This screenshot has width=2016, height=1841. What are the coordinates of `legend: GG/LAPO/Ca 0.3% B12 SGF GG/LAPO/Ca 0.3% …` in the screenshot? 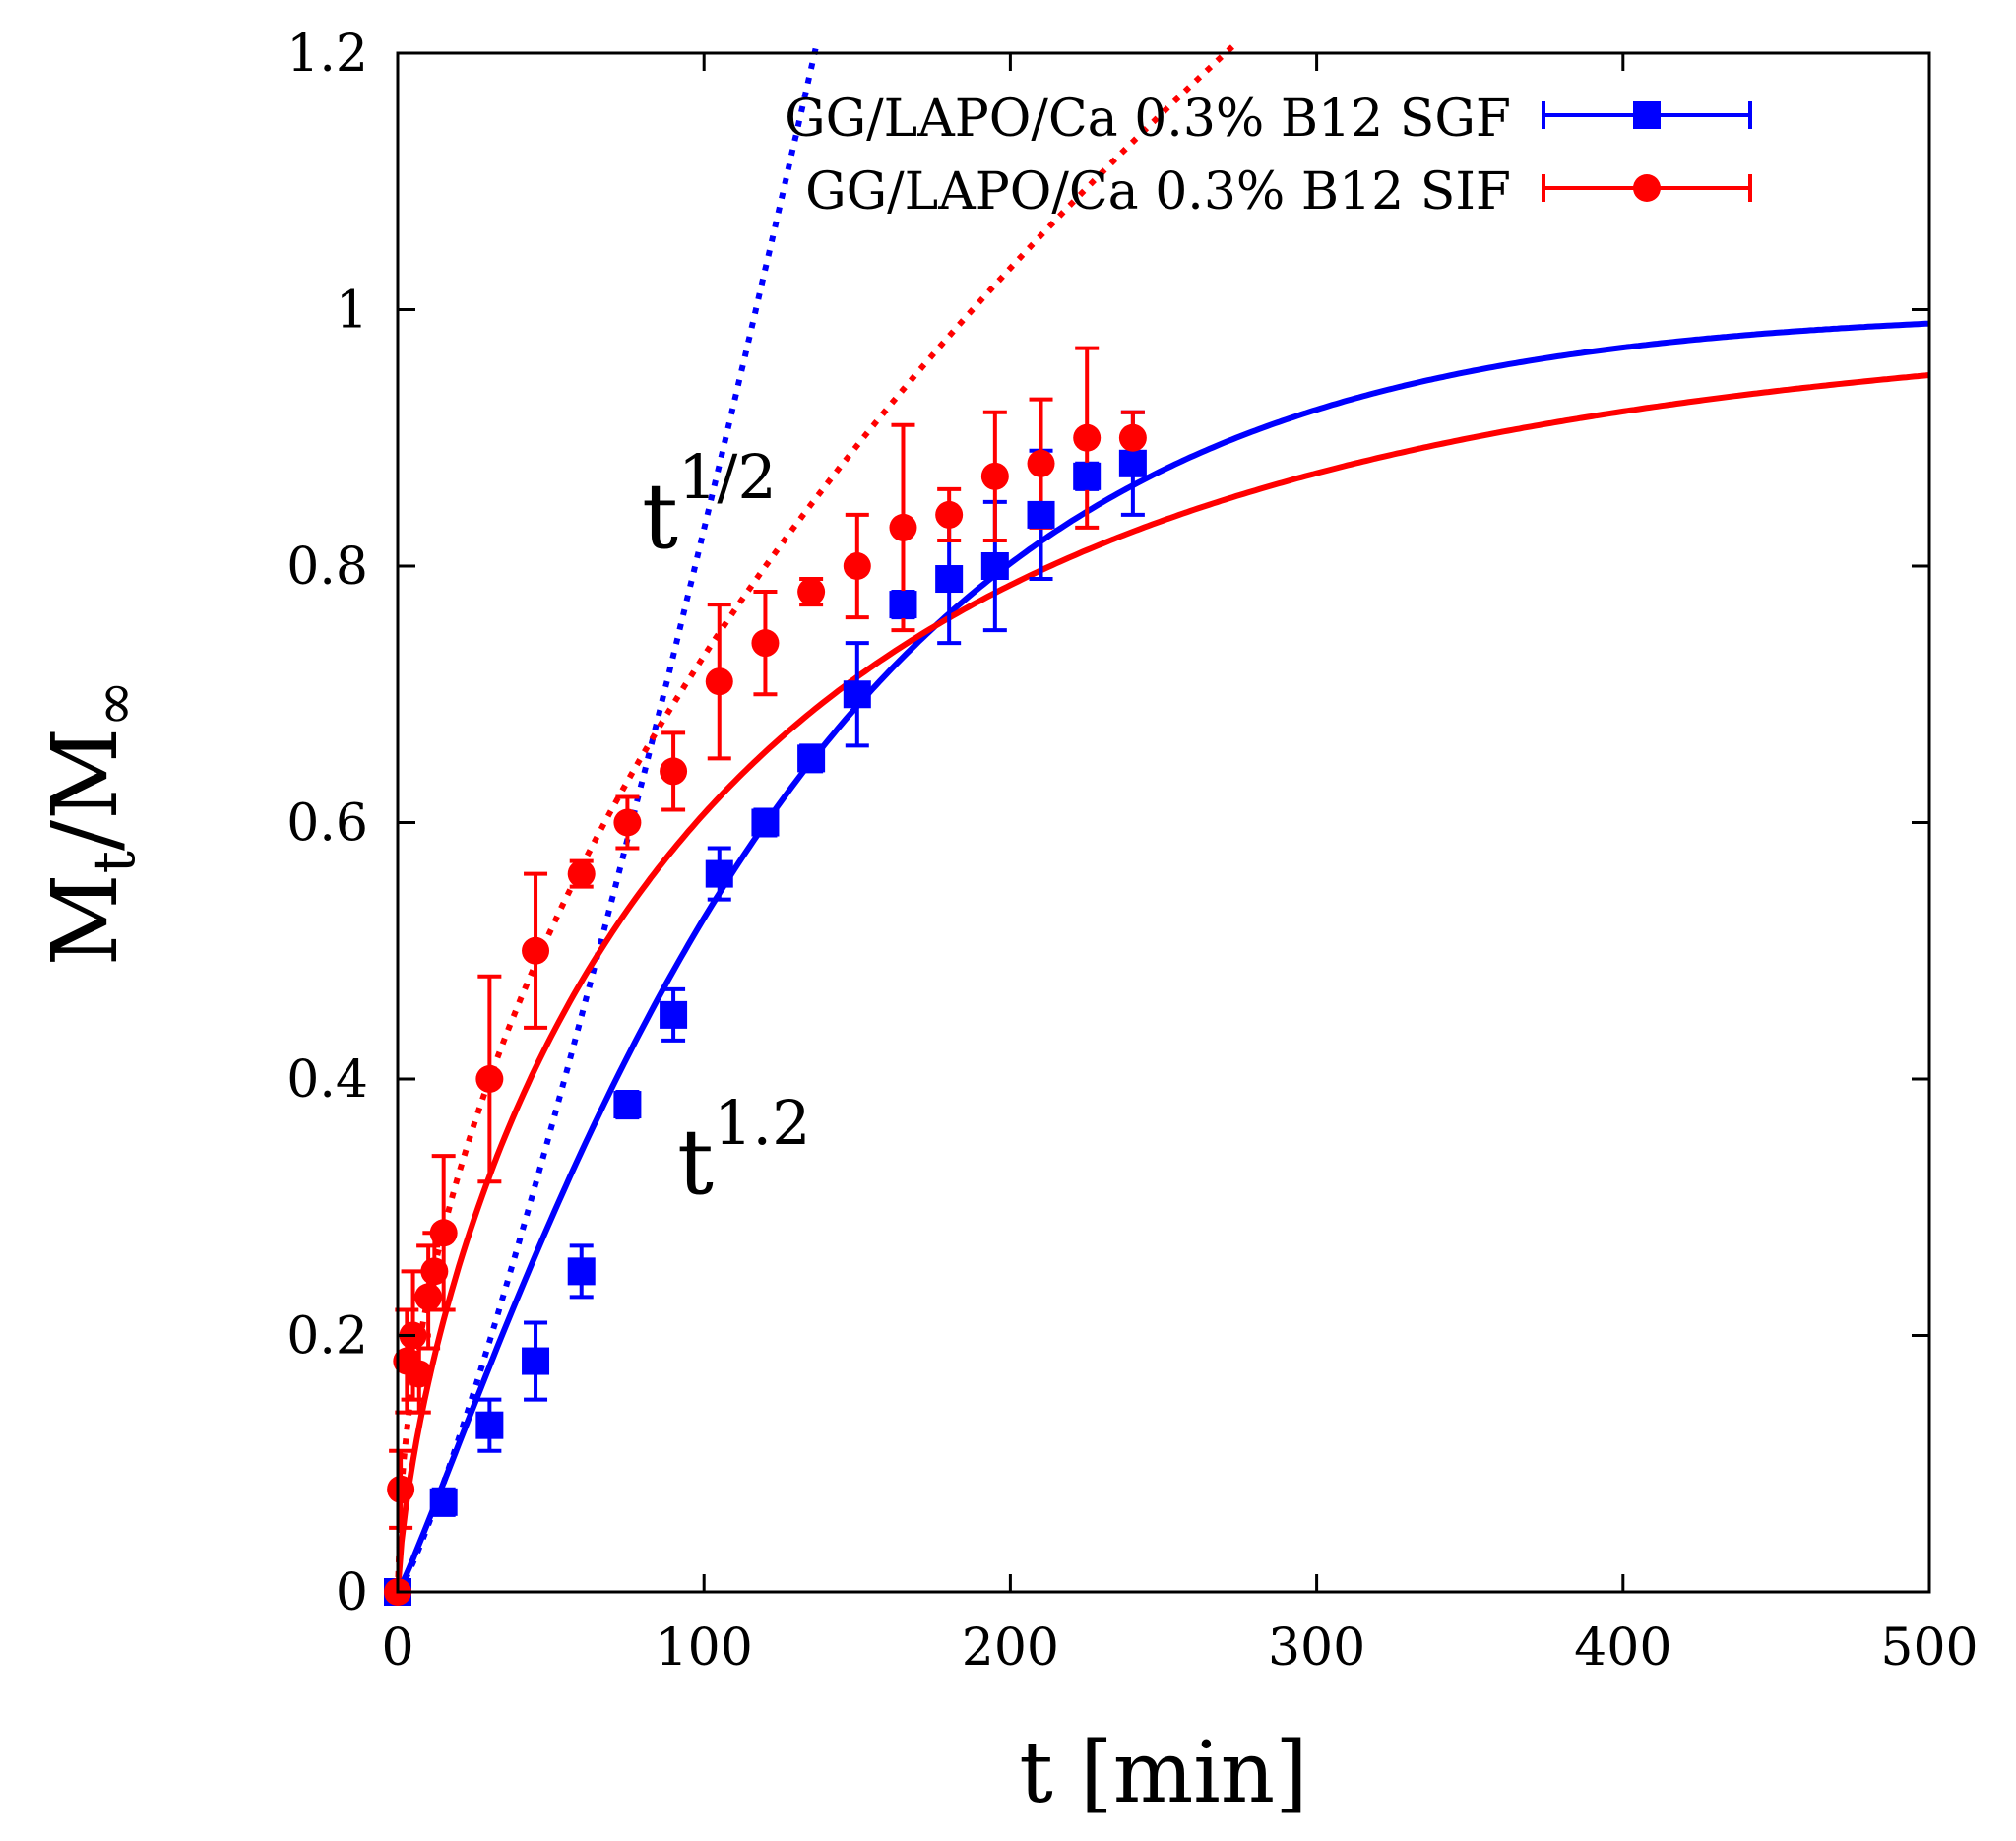 It's located at (1268, 156).